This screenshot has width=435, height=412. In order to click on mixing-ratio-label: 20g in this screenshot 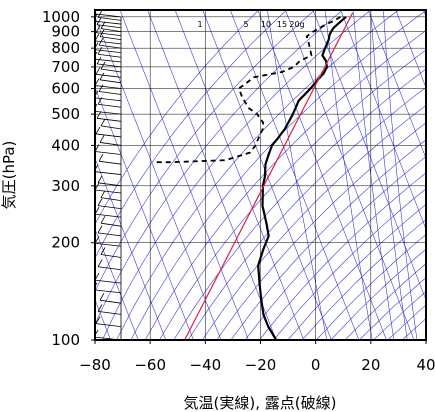, I will do `click(296, 24)`.